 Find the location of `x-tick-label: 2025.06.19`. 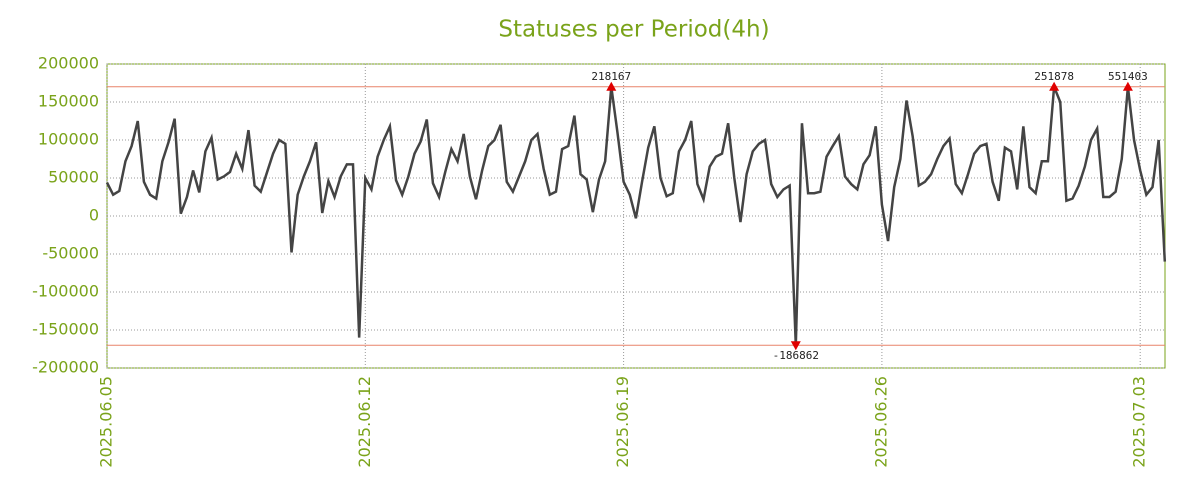

x-tick-label: 2025.06.19 is located at coordinates (622, 422).